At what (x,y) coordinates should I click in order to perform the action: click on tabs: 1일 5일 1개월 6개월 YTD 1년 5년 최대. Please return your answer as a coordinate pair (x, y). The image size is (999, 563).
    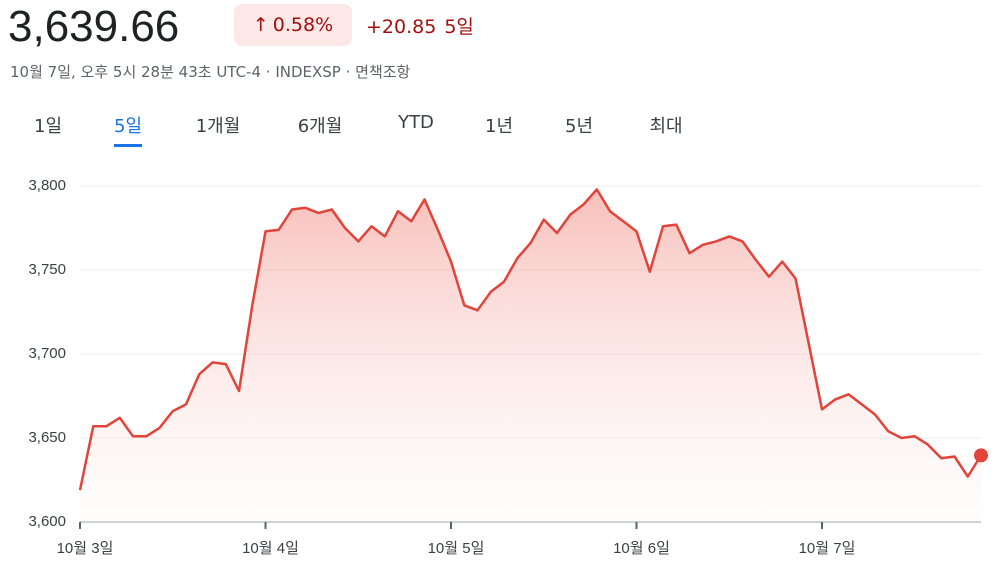
    Looking at the image, I should click on (499, 129).